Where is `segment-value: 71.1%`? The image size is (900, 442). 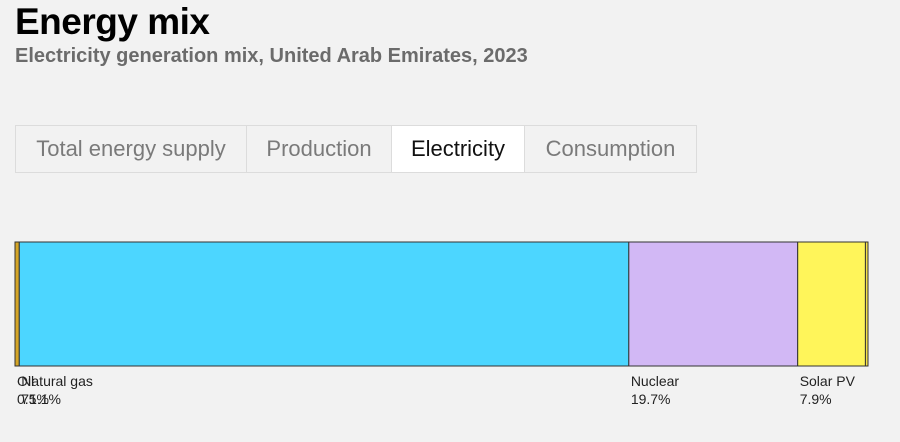 segment-value: 71.1% is located at coordinates (41, 399).